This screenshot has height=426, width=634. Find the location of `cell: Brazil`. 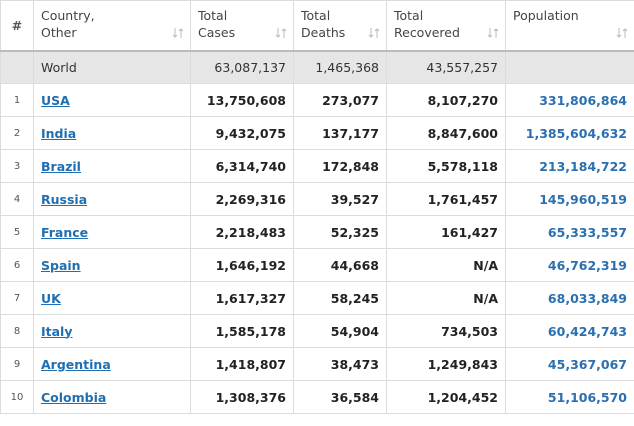

cell: Brazil is located at coordinates (112, 166).